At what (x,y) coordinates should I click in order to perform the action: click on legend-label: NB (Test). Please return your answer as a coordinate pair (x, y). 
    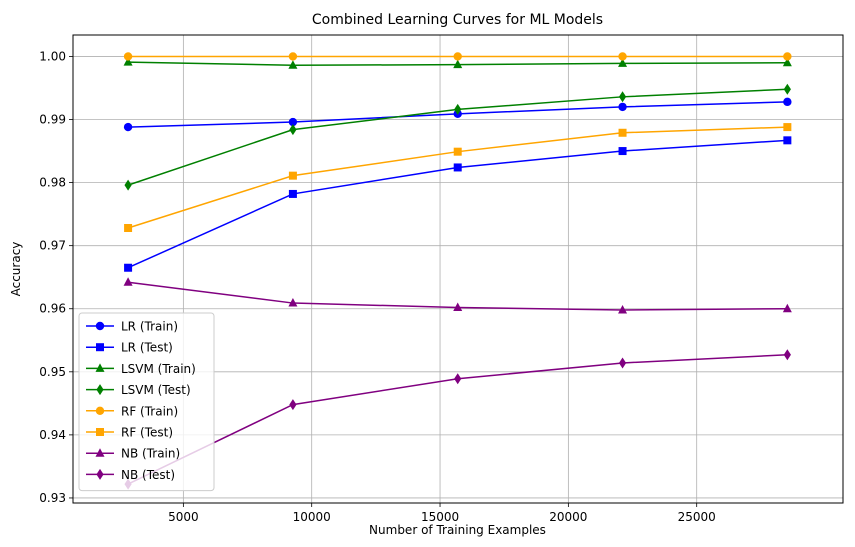
    Looking at the image, I should click on (148, 475).